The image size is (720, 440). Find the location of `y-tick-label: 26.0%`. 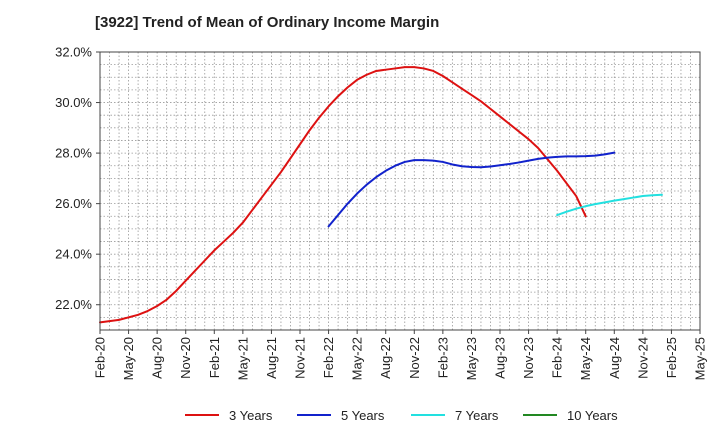

y-tick-label: 26.0% is located at coordinates (73, 203).